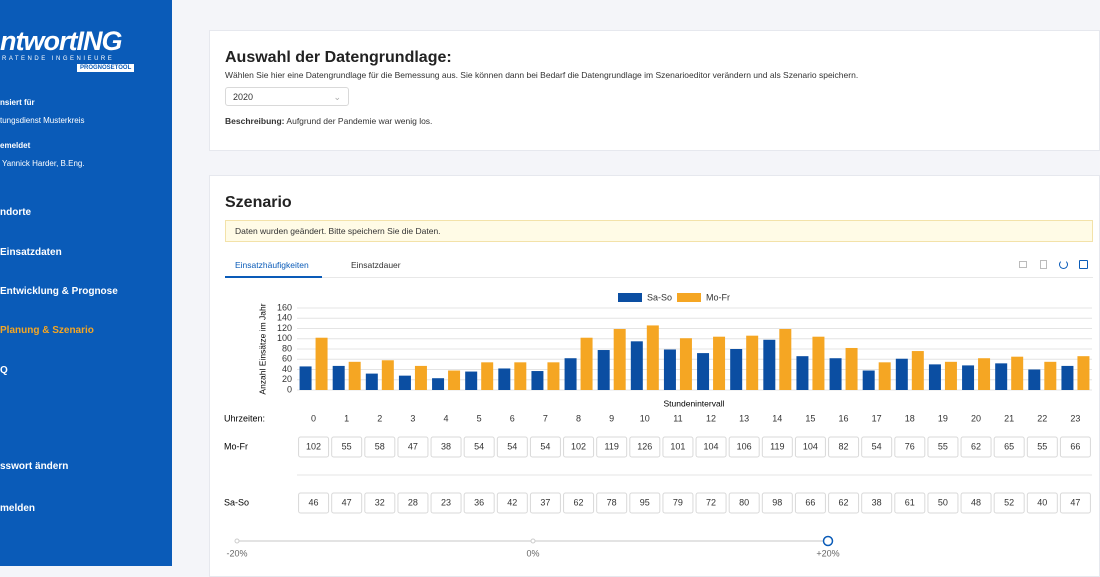 This screenshot has height=577, width=1100. I want to click on slider-label: +20%, so click(827, 553).